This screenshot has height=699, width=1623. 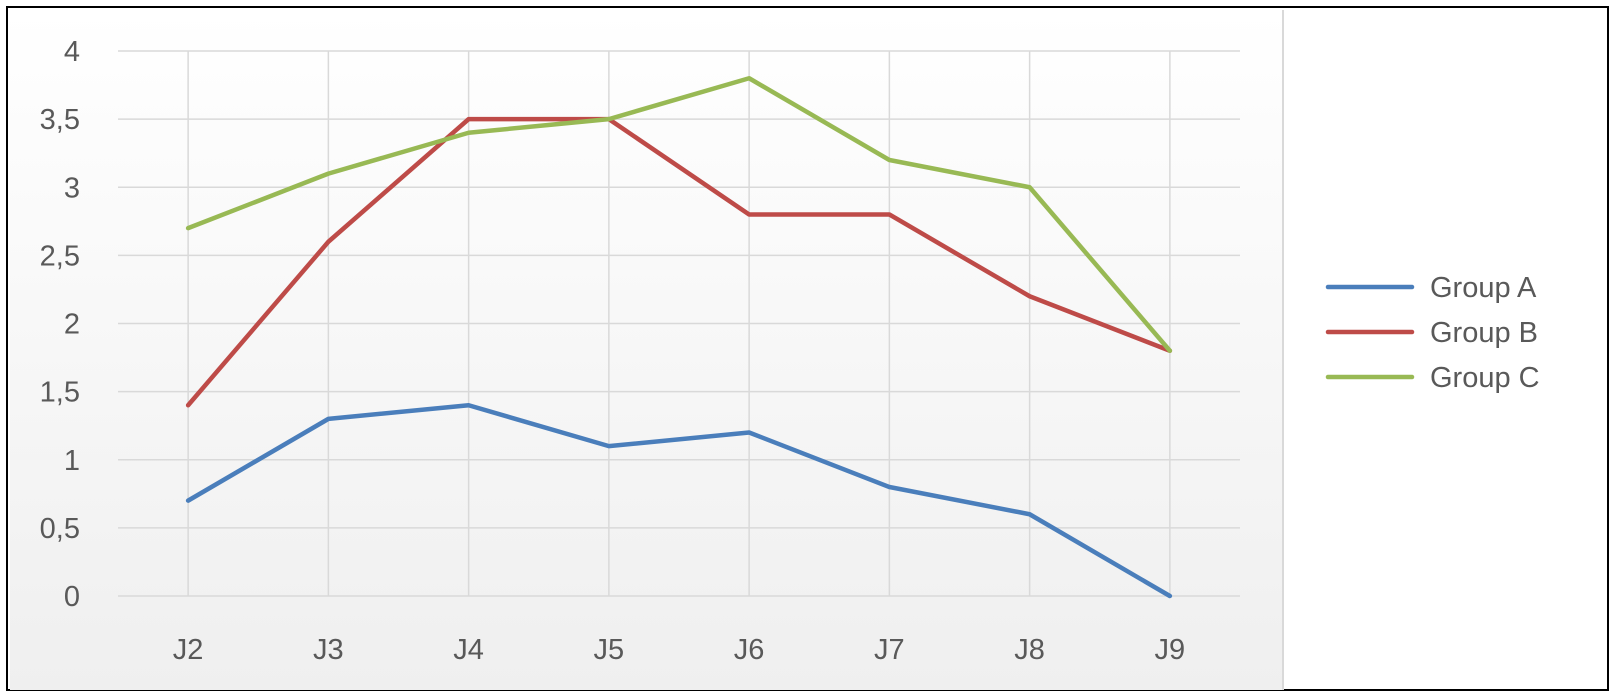 I want to click on y-tick-label: 1,5, so click(x=60, y=393).